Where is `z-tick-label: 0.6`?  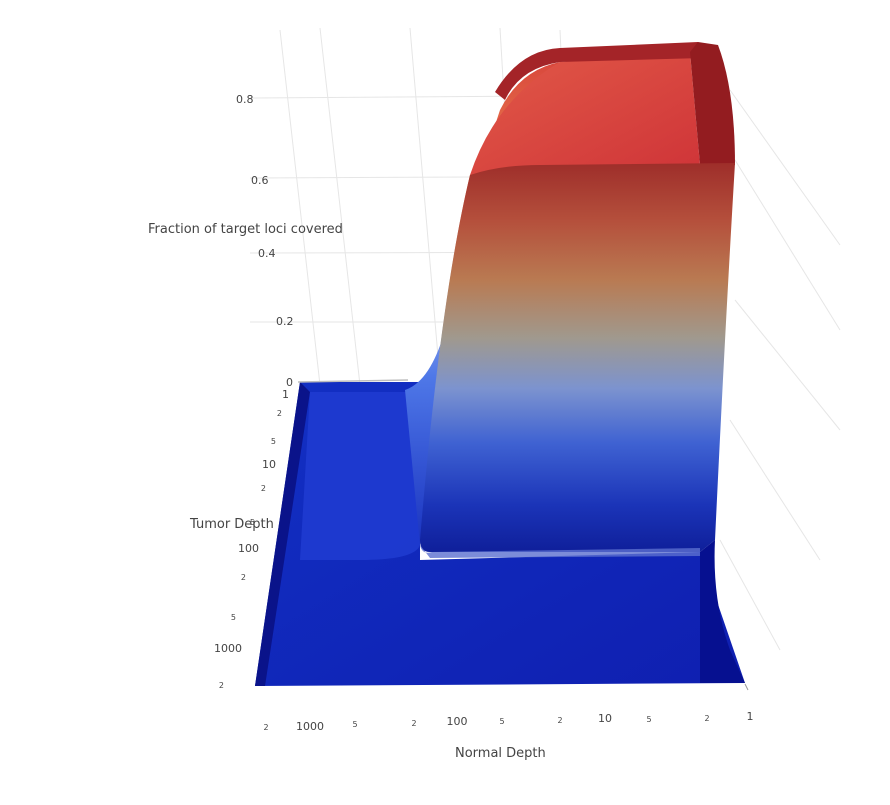 z-tick-label: 0.6 is located at coordinates (260, 180).